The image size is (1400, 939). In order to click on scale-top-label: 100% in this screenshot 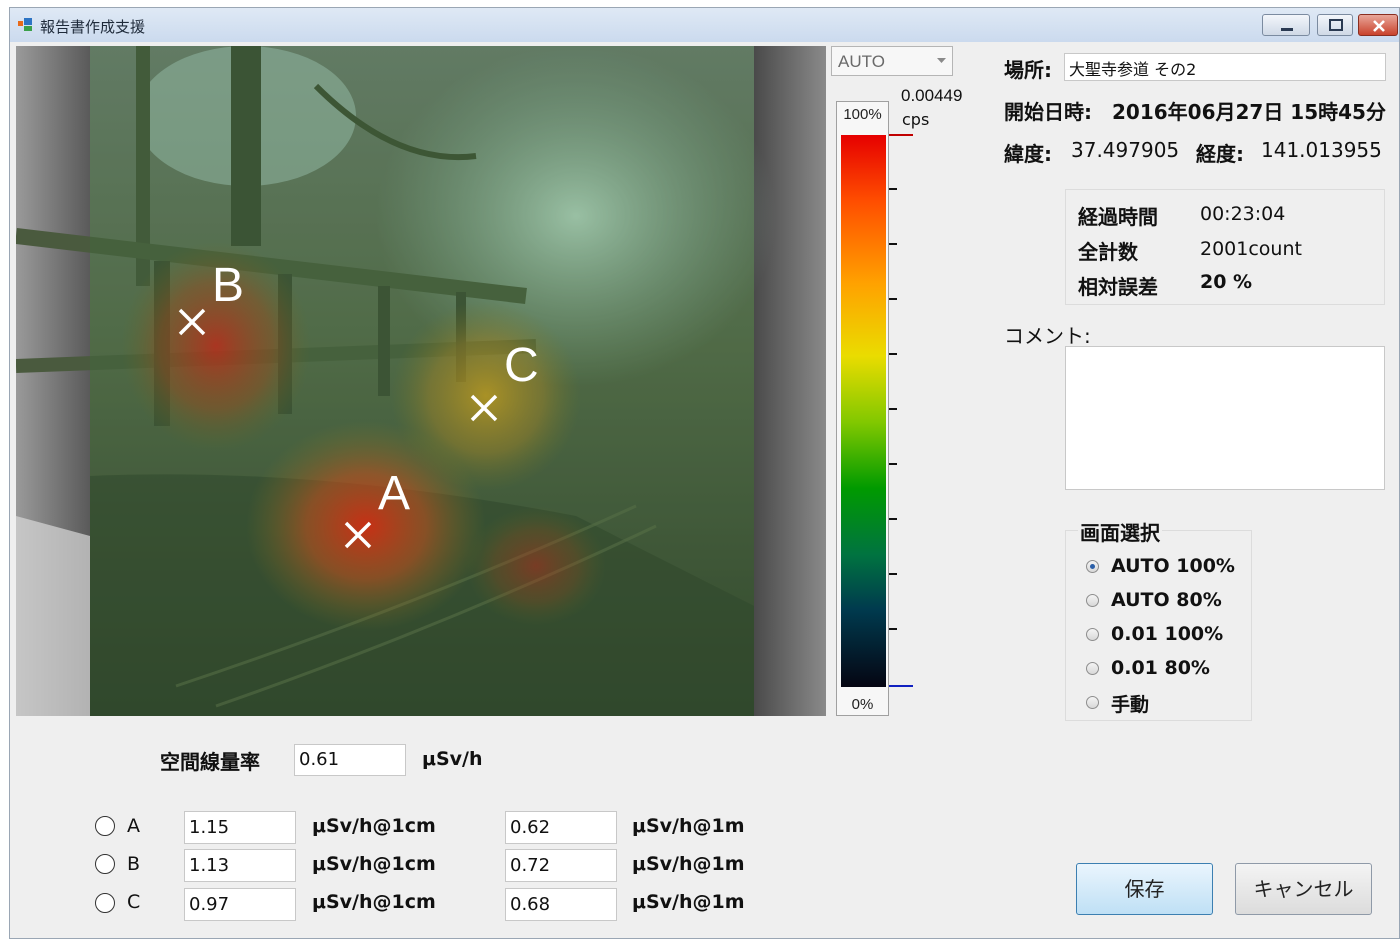, I will do `click(862, 114)`.